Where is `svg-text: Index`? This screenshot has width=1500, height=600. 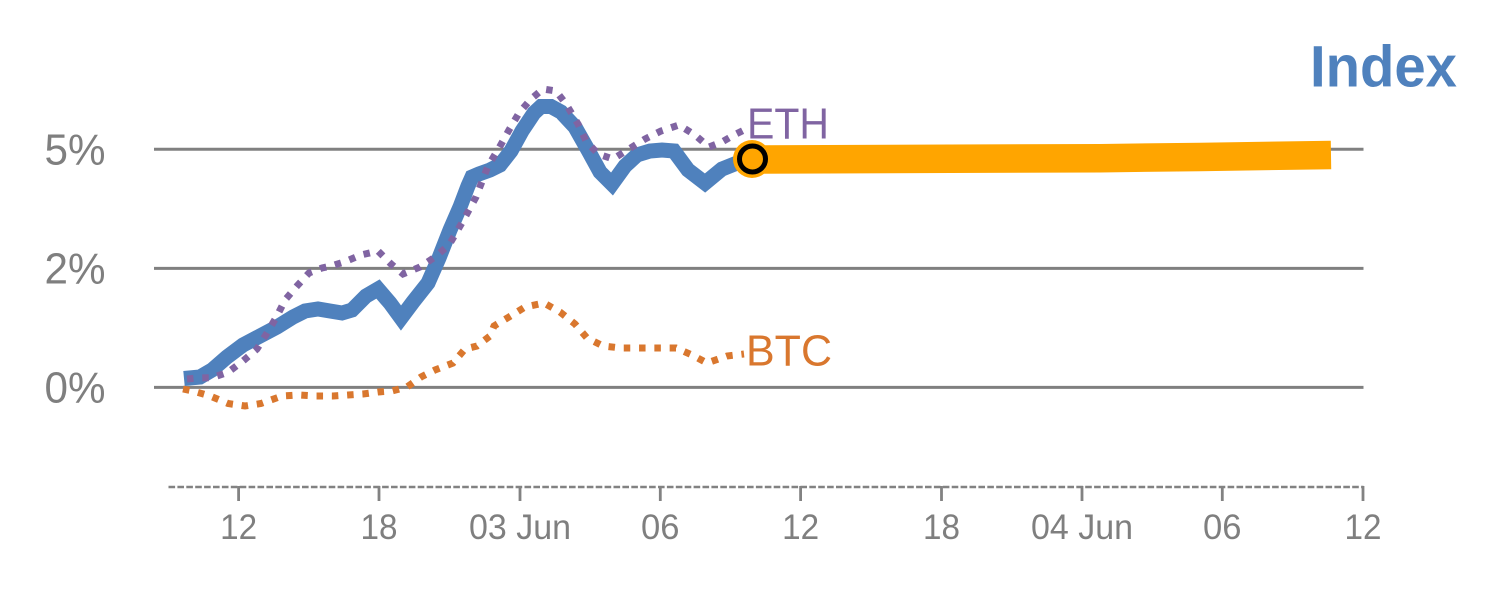
svg-text: Index is located at coordinates (1383, 67).